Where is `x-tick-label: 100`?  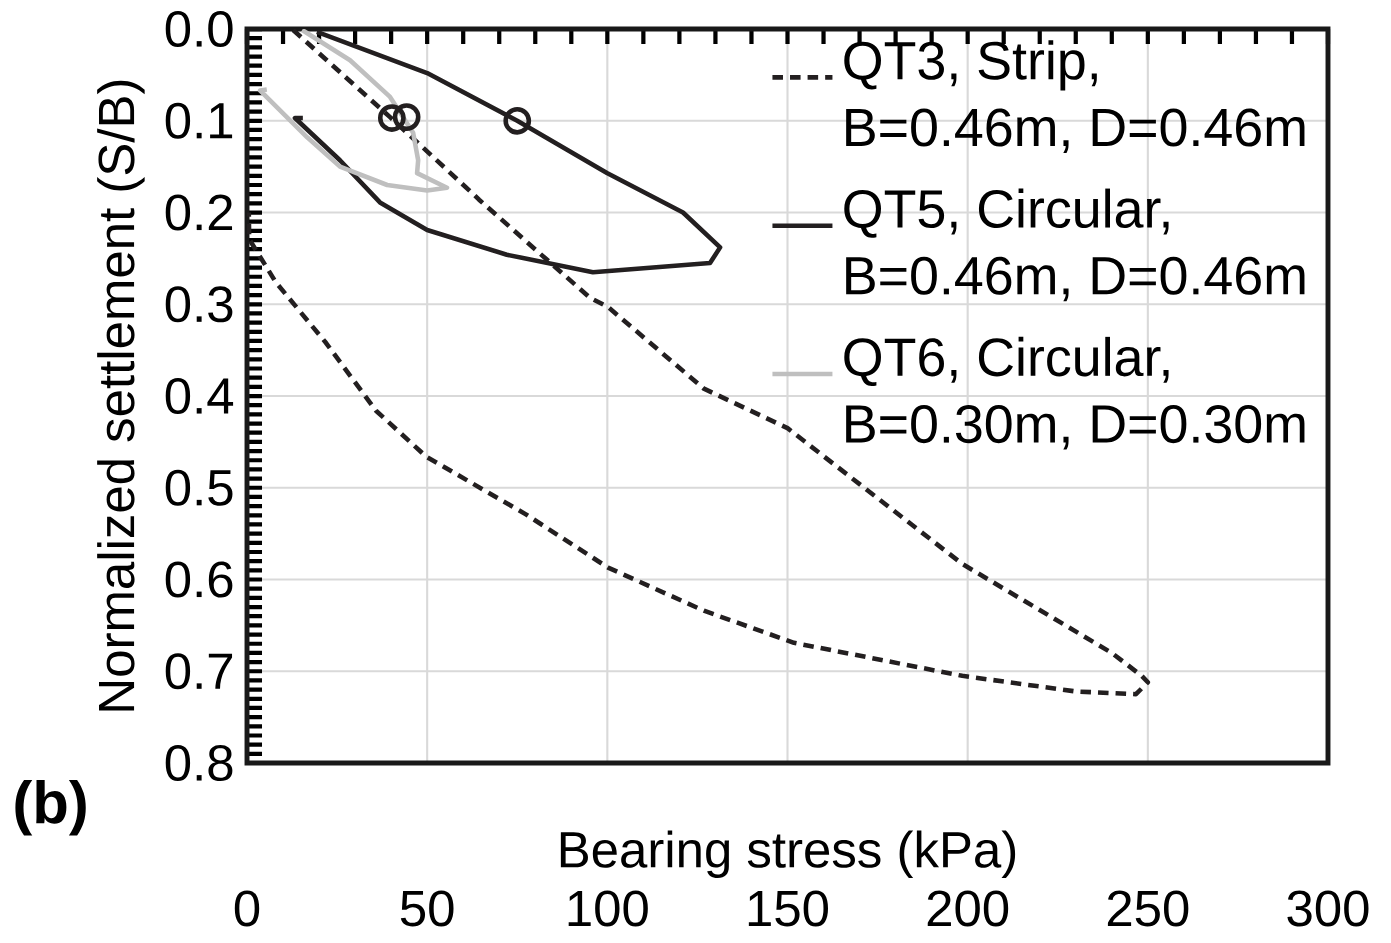 x-tick-label: 100 is located at coordinates (608, 908).